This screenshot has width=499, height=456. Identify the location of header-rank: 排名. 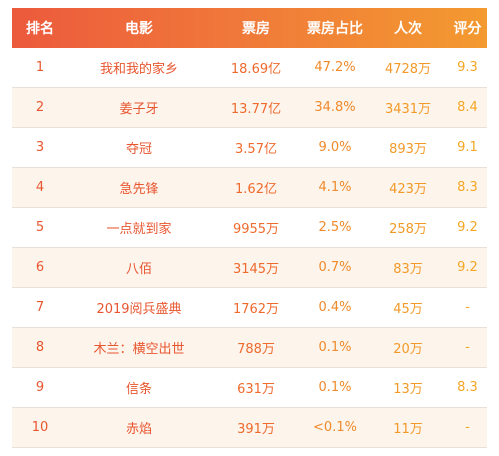
(40, 29).